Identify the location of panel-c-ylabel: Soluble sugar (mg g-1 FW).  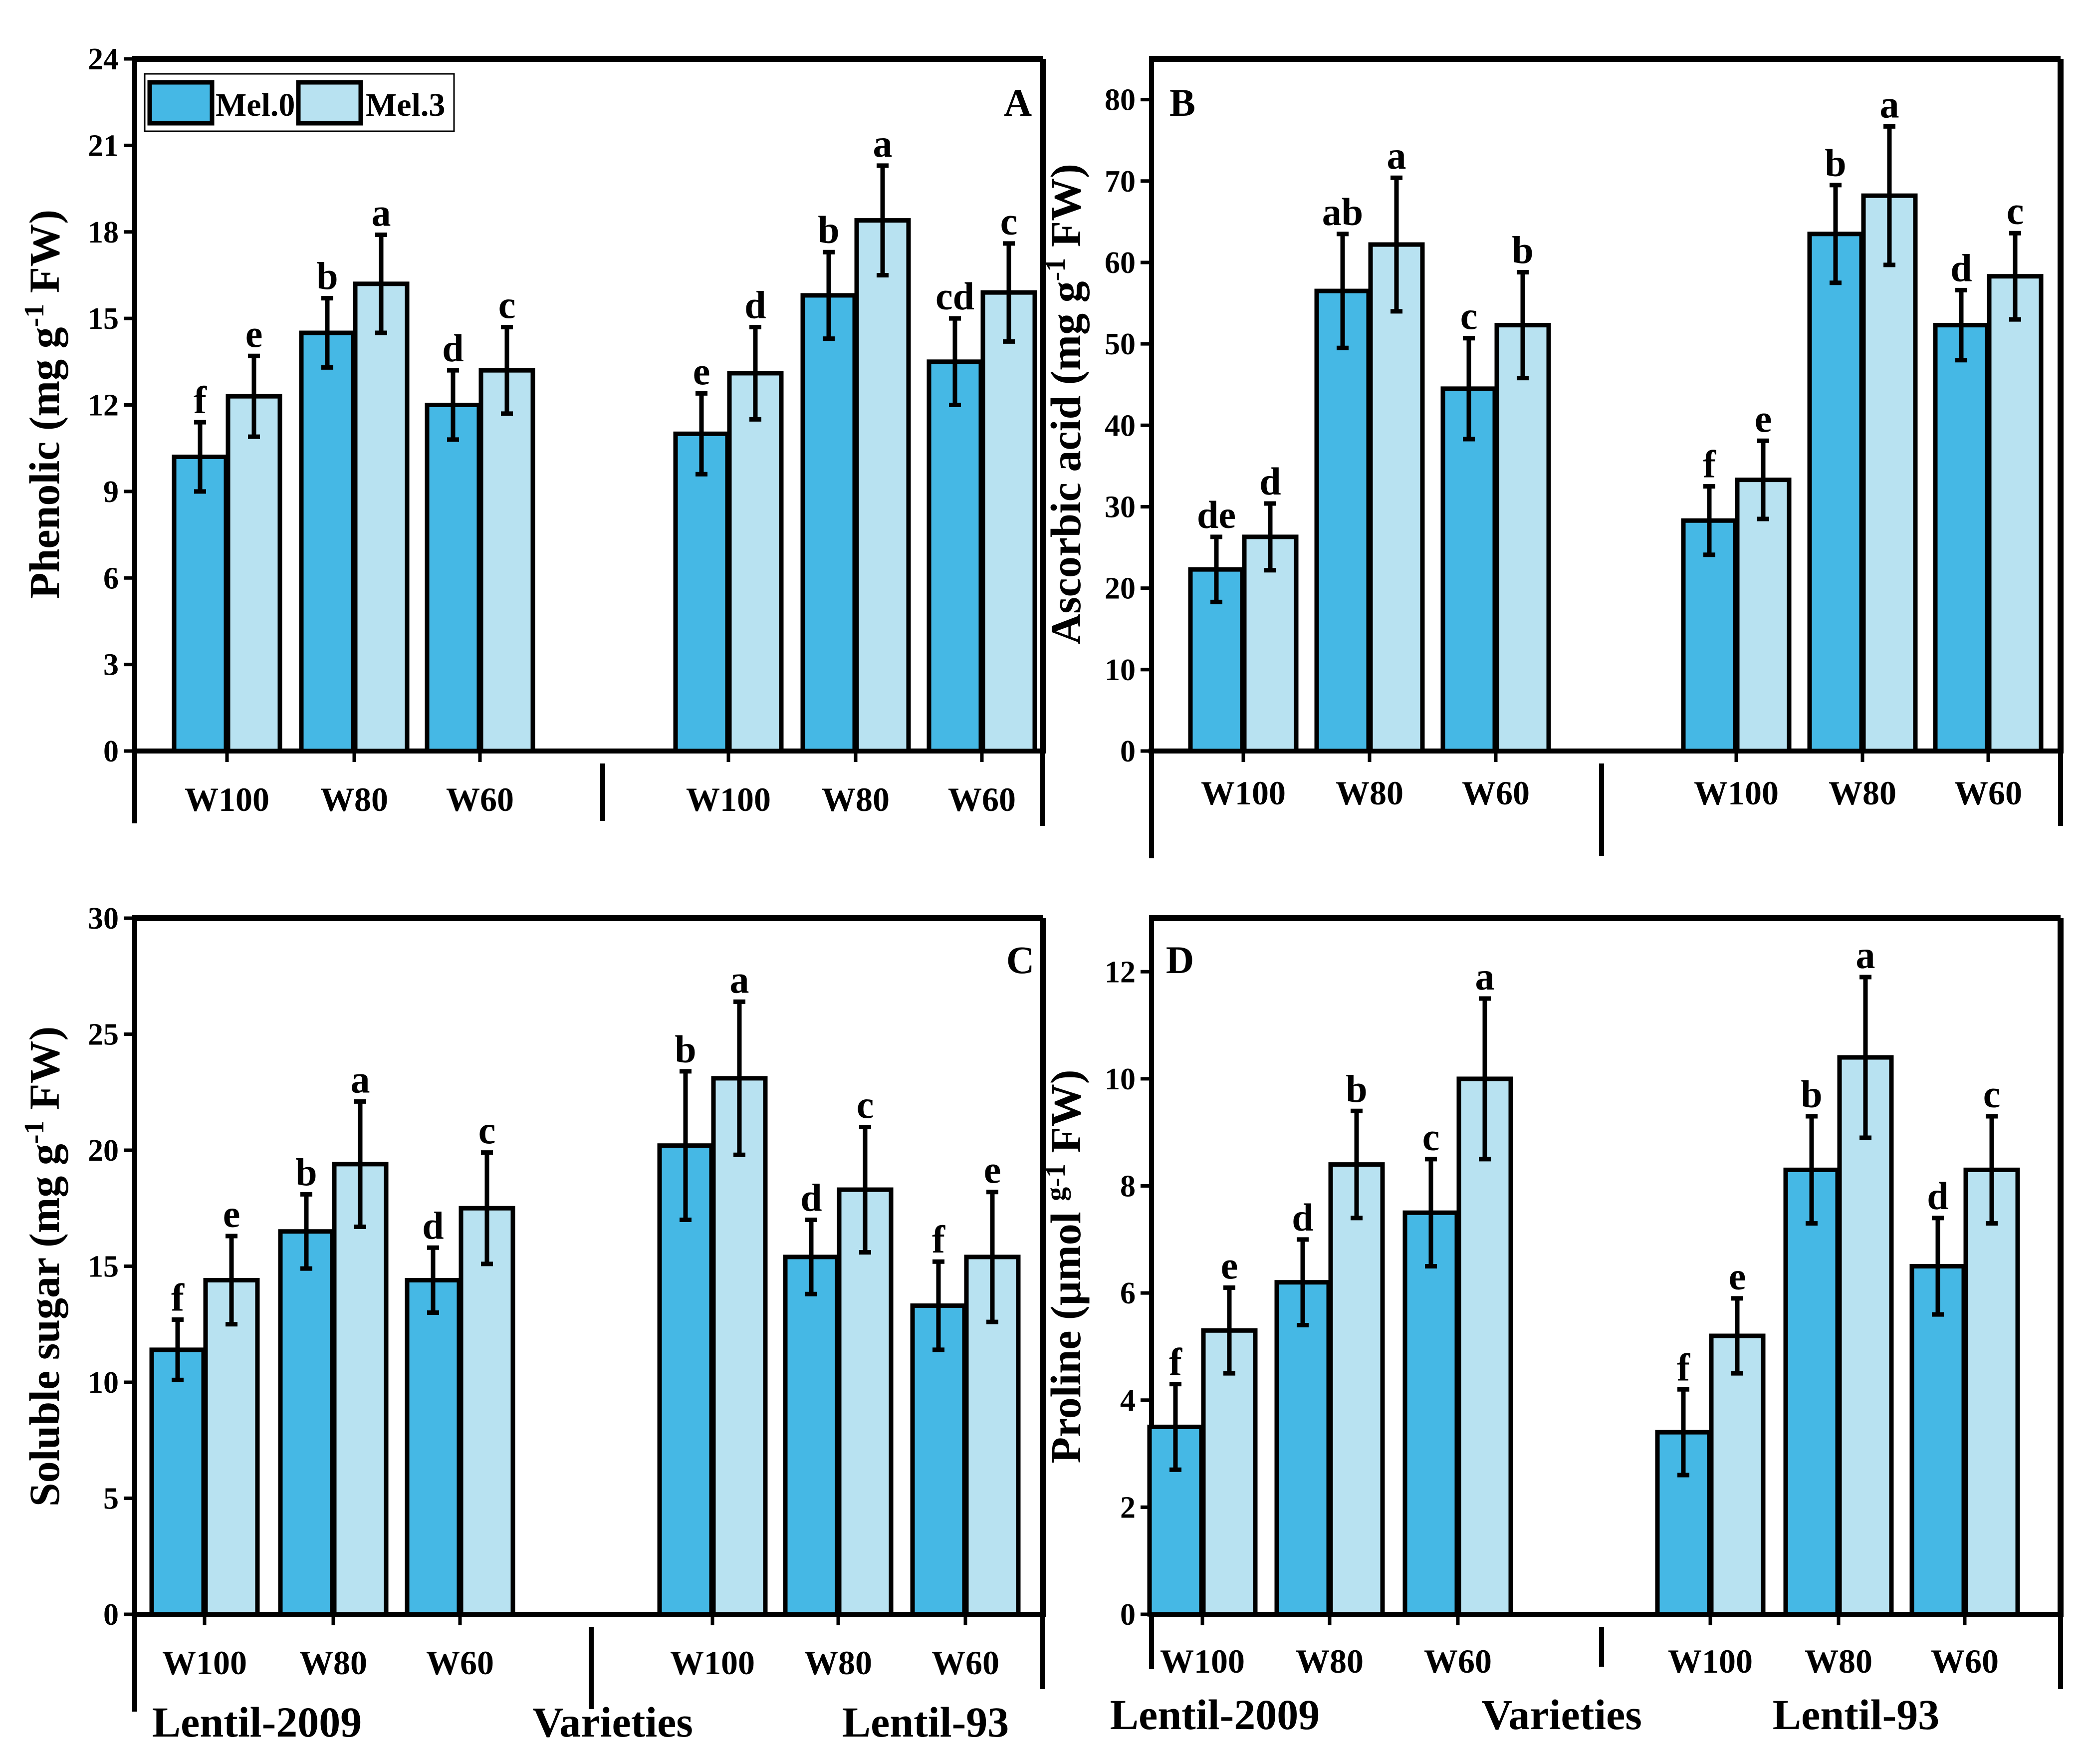
(43, 1266).